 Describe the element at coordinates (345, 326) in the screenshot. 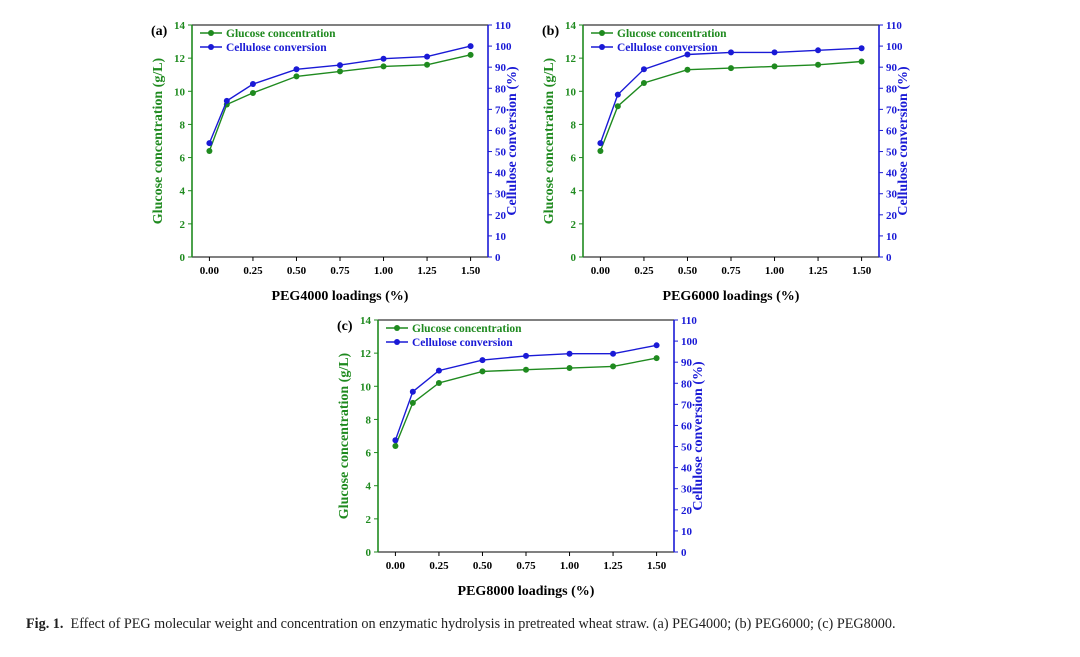

I see `panel-label: (c)` at that location.